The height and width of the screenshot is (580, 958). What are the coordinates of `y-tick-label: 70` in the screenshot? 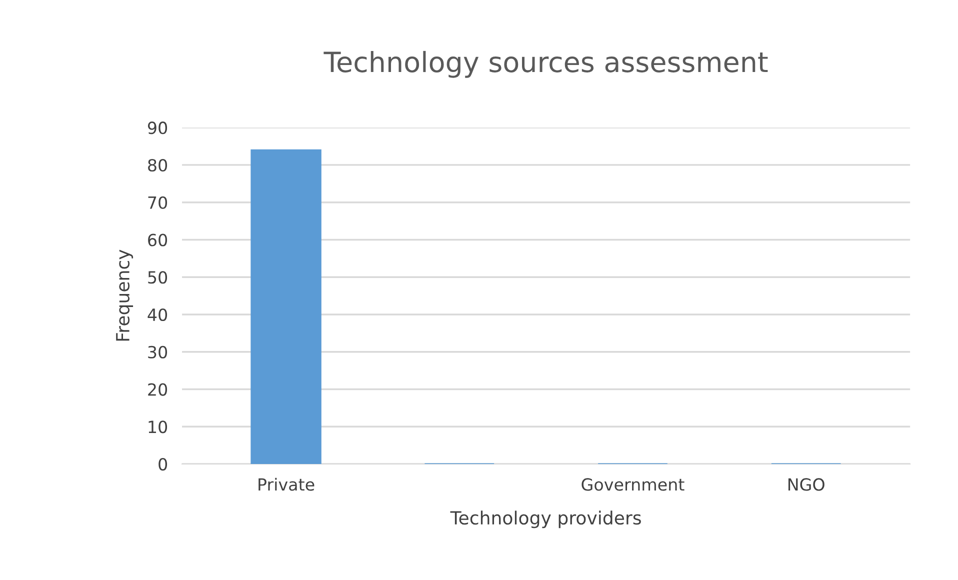 It's located at (158, 202).